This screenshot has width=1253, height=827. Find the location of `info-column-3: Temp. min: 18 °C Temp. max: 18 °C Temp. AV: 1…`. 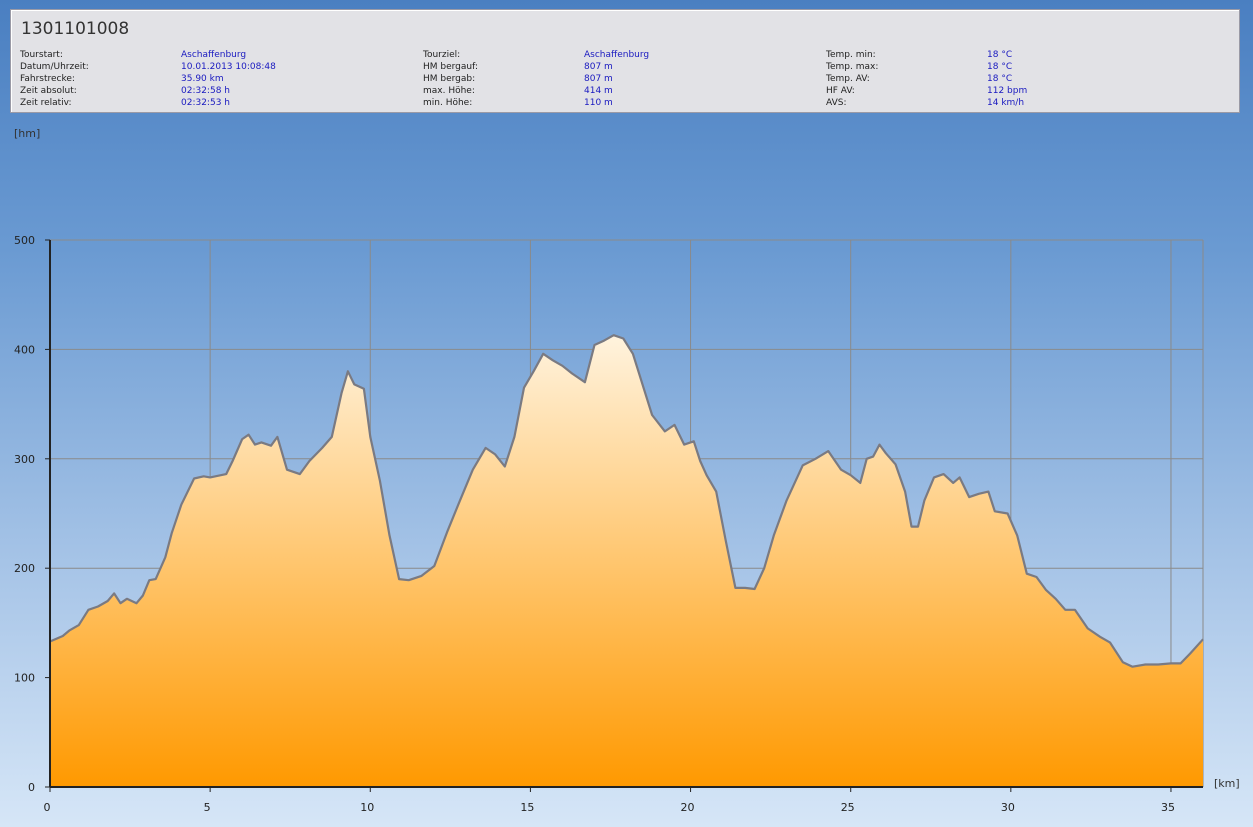

info-column-3: Temp. min: 18 °C Temp. max: 18 °C Temp. AV: 1… is located at coordinates (976, 79).